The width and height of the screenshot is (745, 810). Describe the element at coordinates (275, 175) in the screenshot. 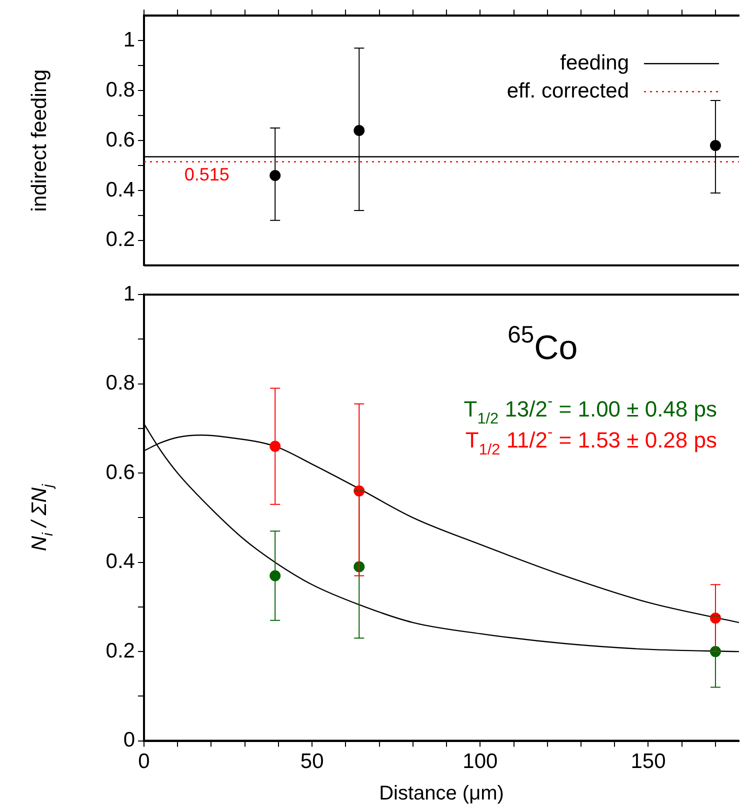

I see `point` at that location.